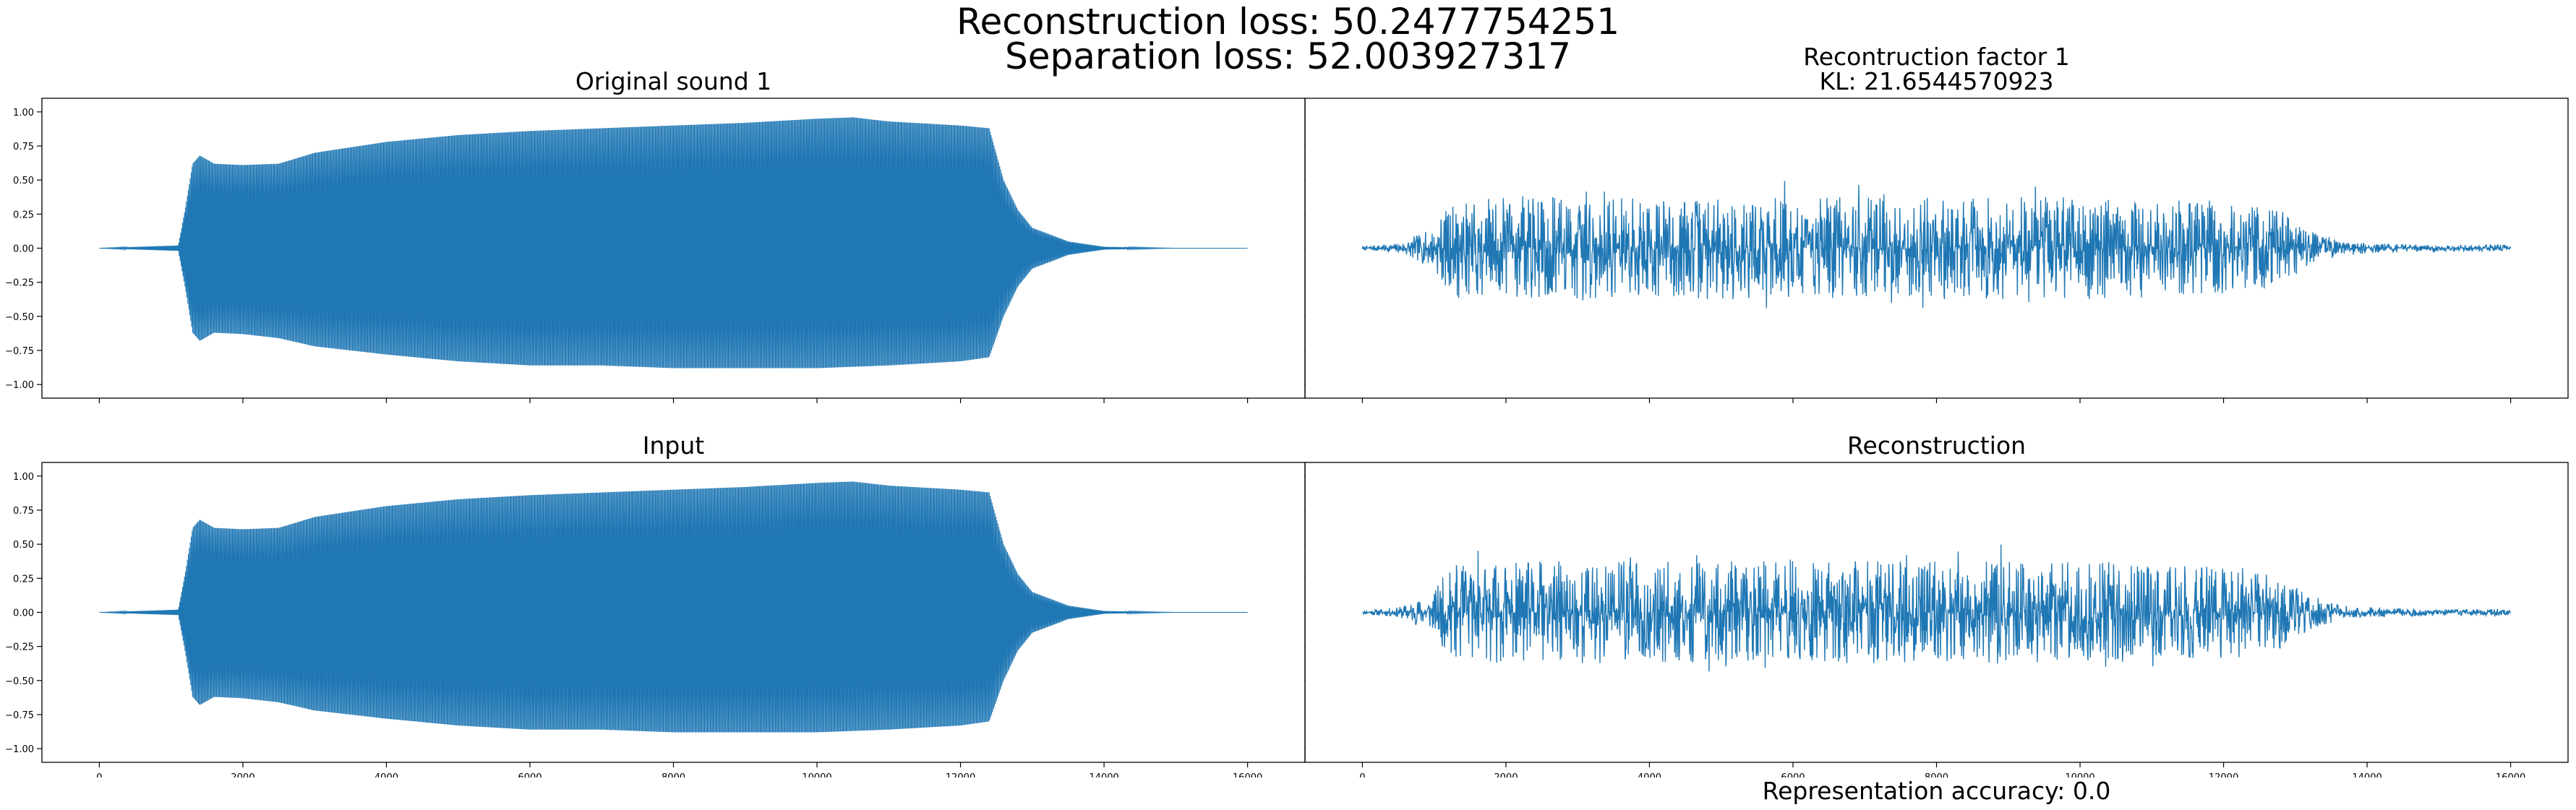 This screenshot has height=810, width=2576. I want to click on input-xtick-label: 14000, so click(1103, 774).